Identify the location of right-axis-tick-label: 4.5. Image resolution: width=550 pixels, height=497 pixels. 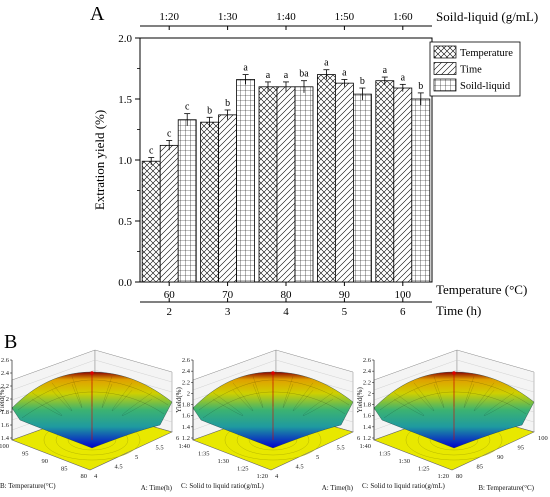
(300, 467).